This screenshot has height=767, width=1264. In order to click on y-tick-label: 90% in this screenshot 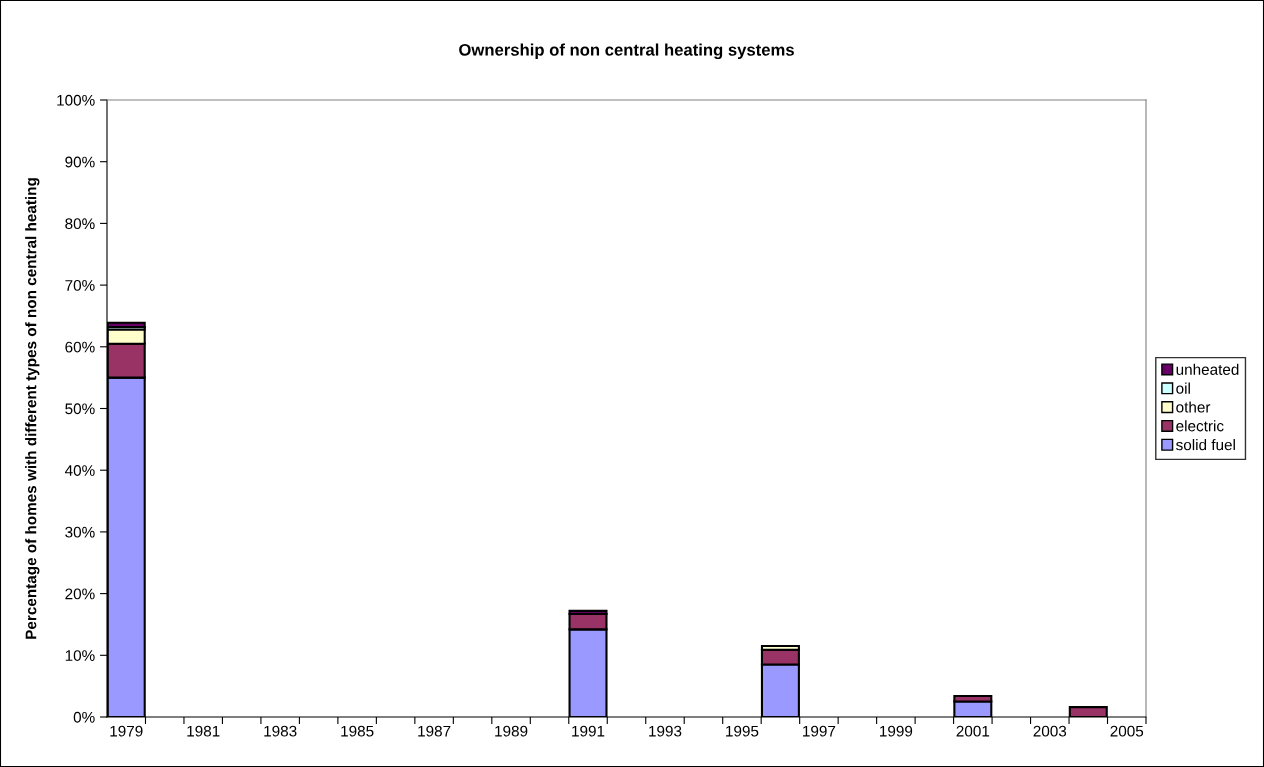, I will do `click(80, 162)`.